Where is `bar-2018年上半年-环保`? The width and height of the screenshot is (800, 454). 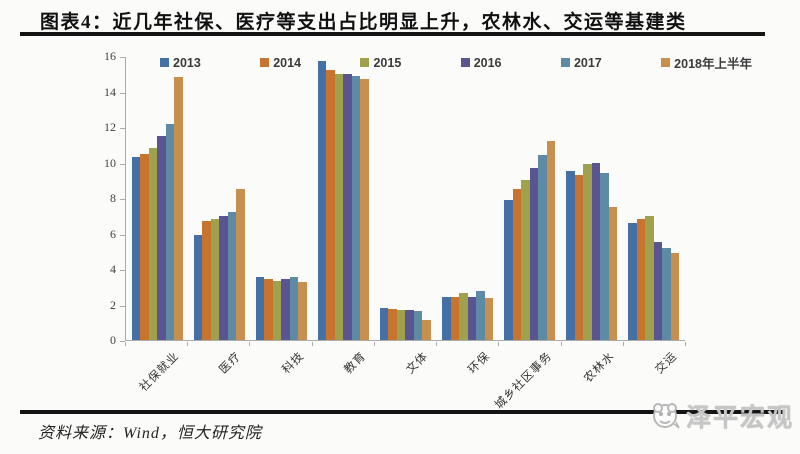
bar-2018年上半年-环保 is located at coordinates (489, 319).